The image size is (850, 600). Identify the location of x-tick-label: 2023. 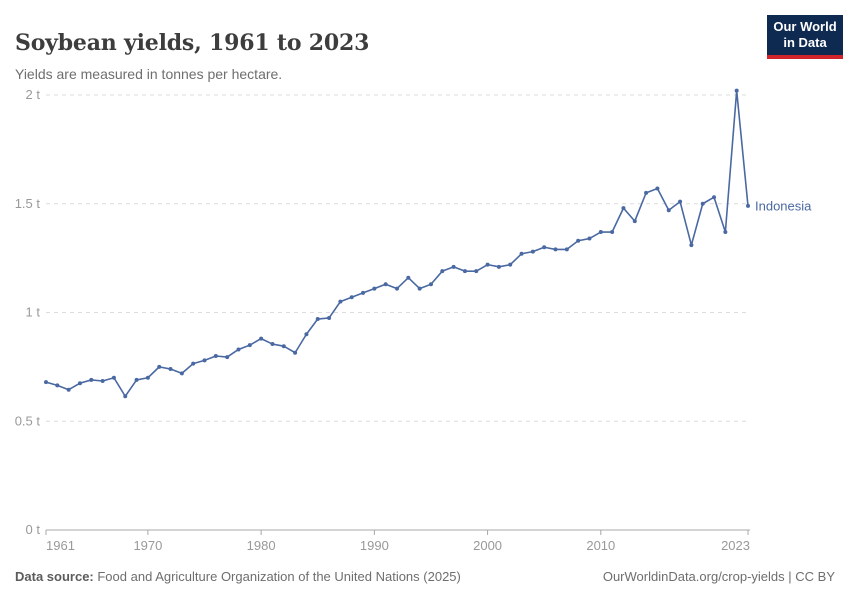
(735, 545).